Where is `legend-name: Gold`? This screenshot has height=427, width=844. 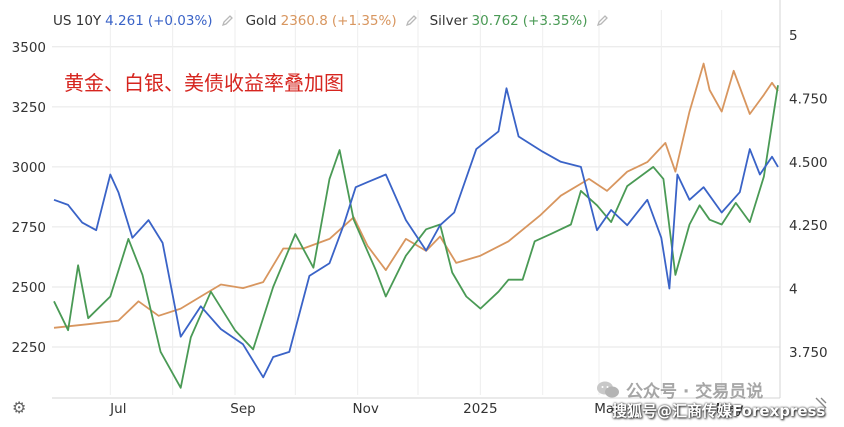 legend-name: Gold is located at coordinates (261, 21).